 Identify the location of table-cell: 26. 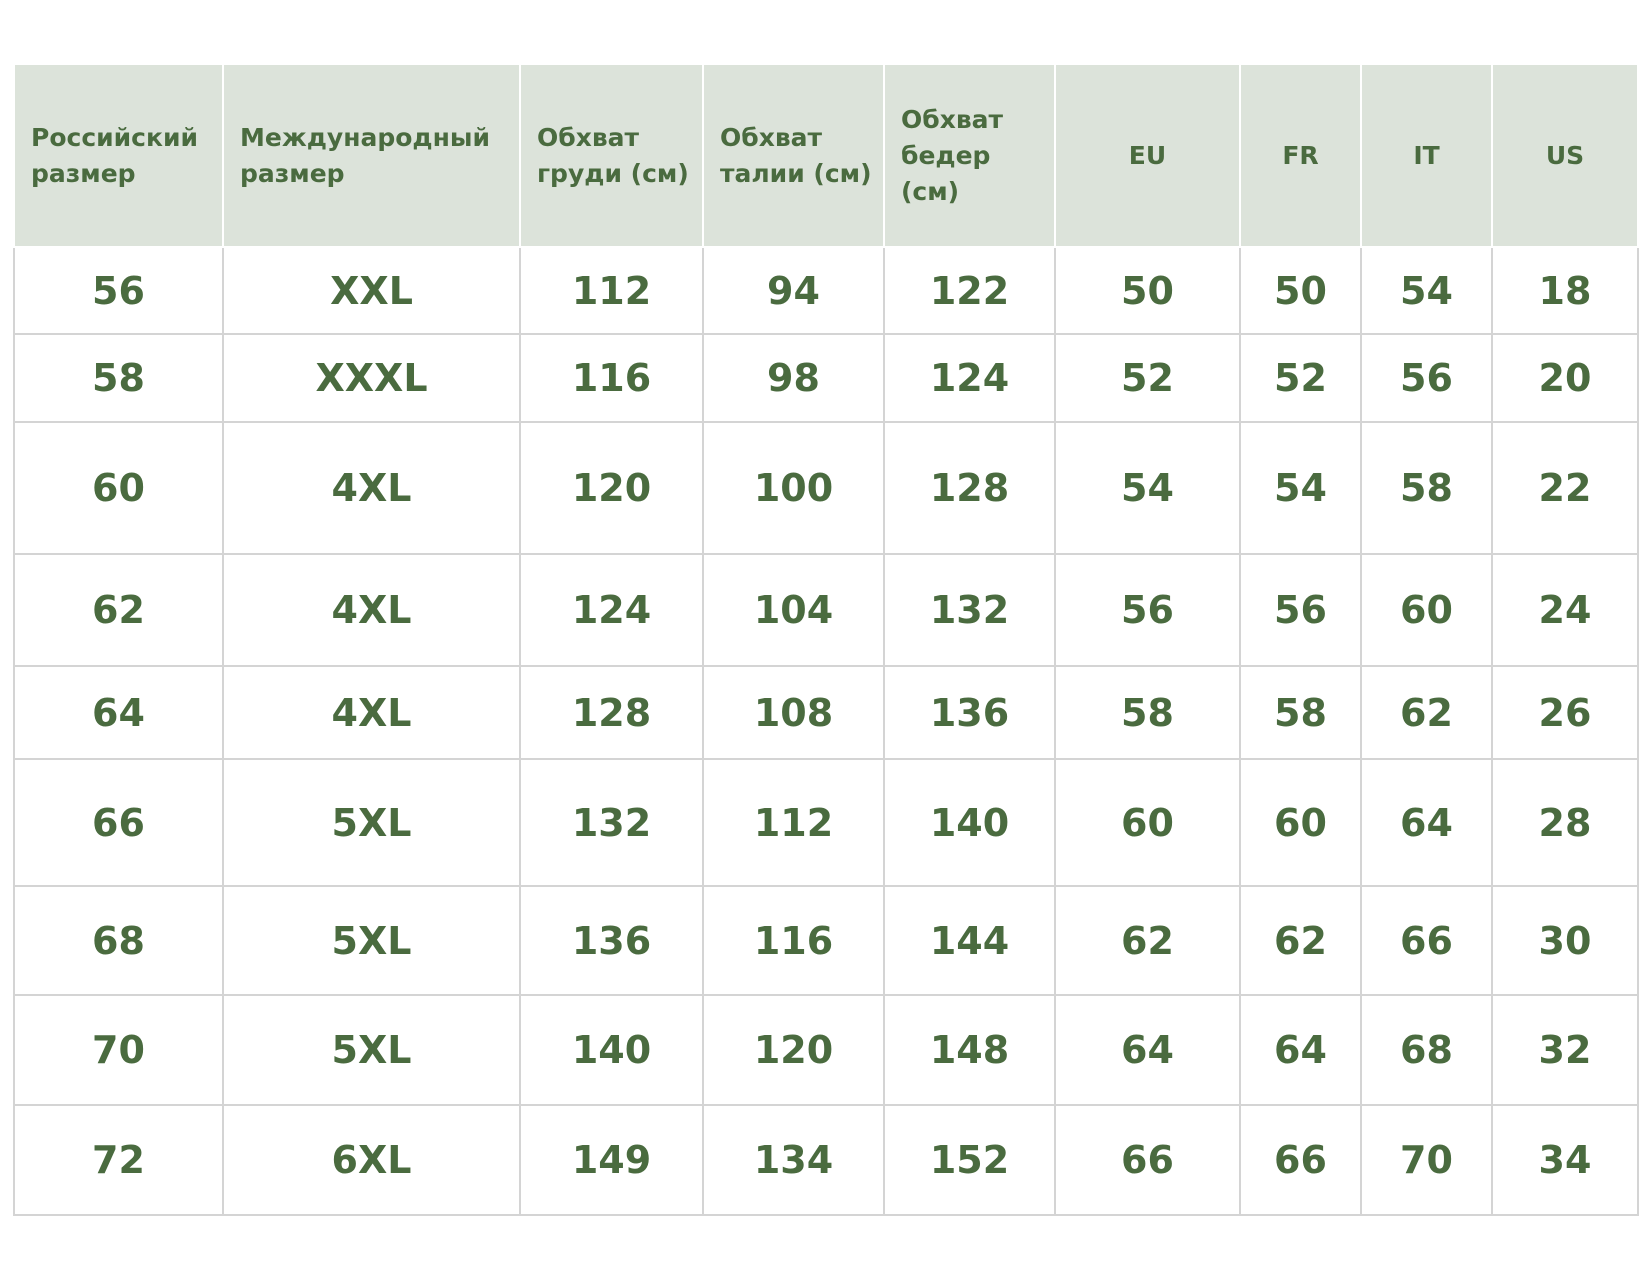
(1565, 712).